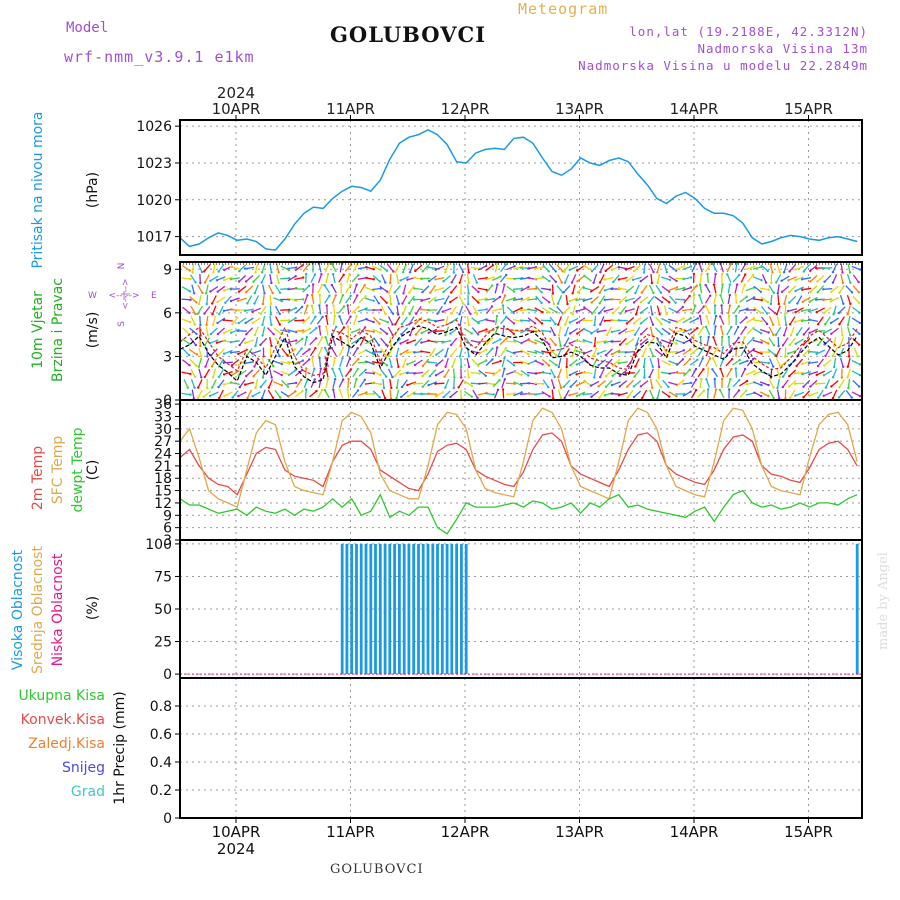  I want to click on temp-axis-label-1: 2m Temp, so click(38, 478).